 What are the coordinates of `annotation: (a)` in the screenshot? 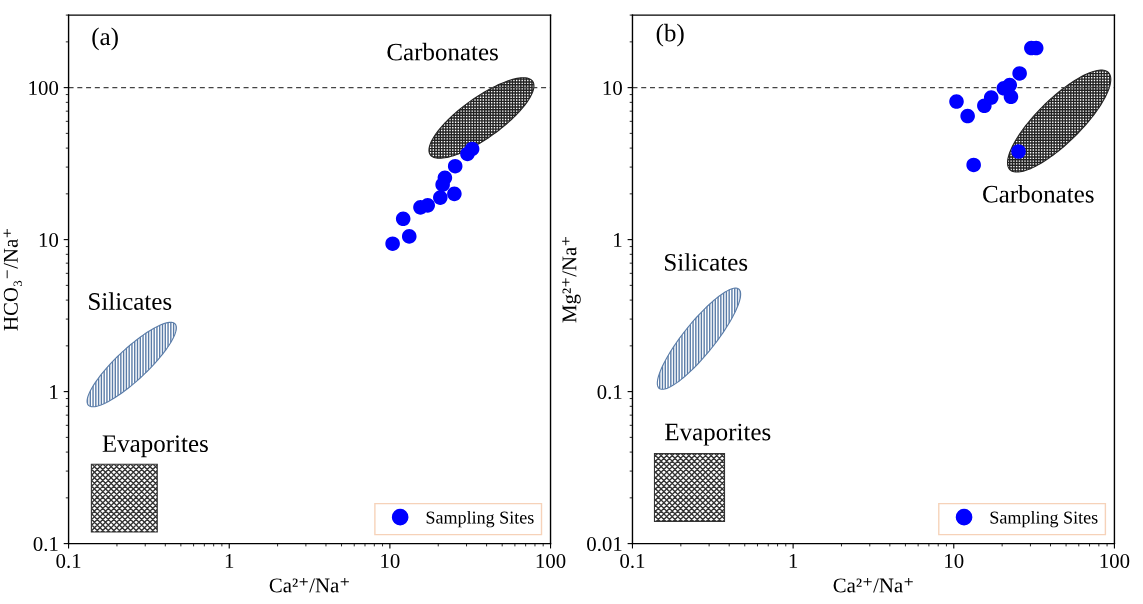 It's located at (105, 39).